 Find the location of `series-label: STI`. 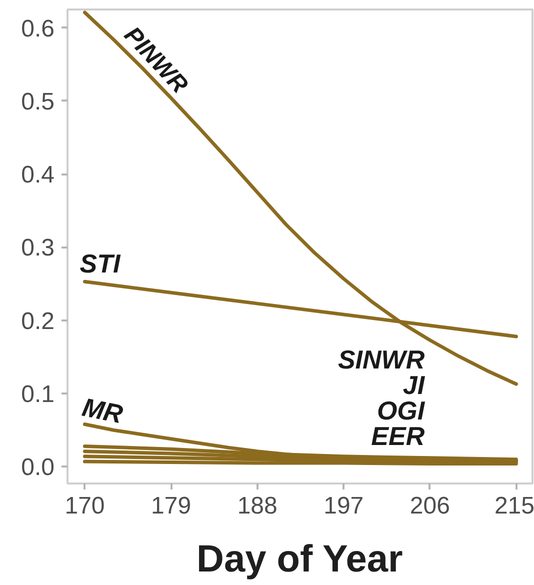

series-label: STI is located at coordinates (100, 263).